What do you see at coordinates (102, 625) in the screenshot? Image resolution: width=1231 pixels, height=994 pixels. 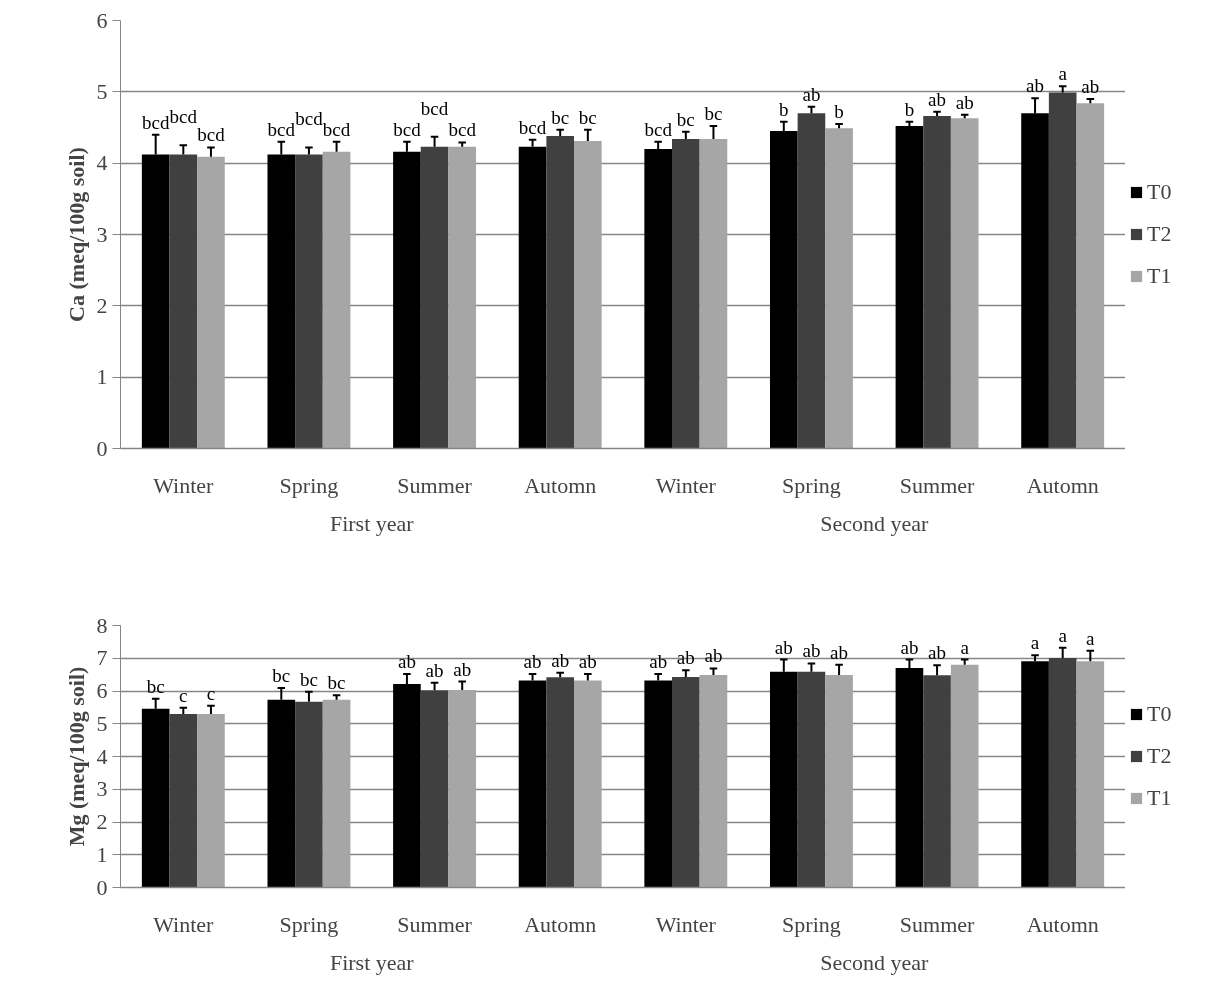 I see `y-tick-label: 8` at bounding box center [102, 625].